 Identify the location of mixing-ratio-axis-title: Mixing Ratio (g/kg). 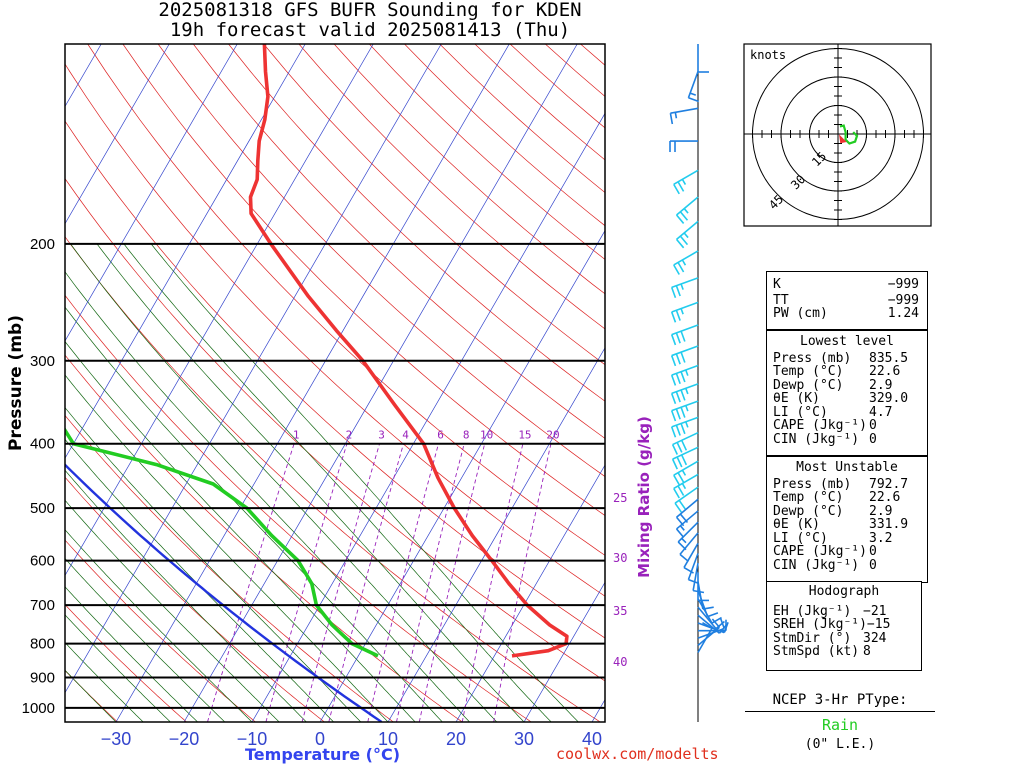
(644, 497).